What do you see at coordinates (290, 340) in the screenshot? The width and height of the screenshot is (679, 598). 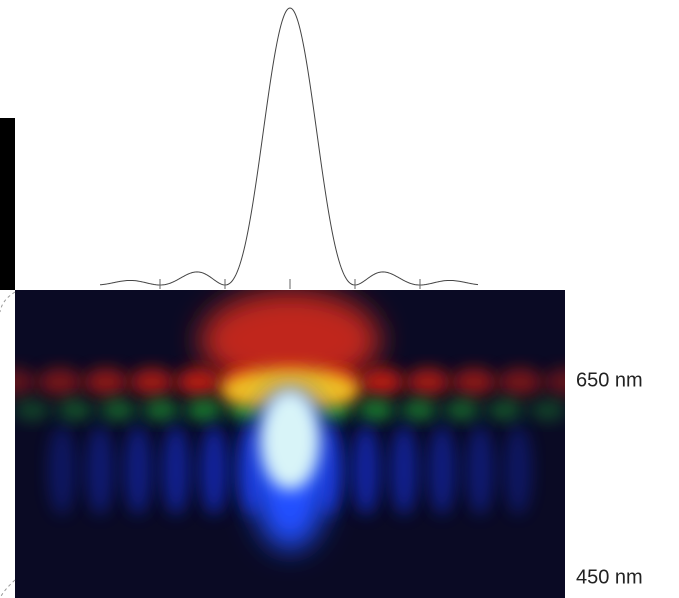 I see `glow` at bounding box center [290, 340].